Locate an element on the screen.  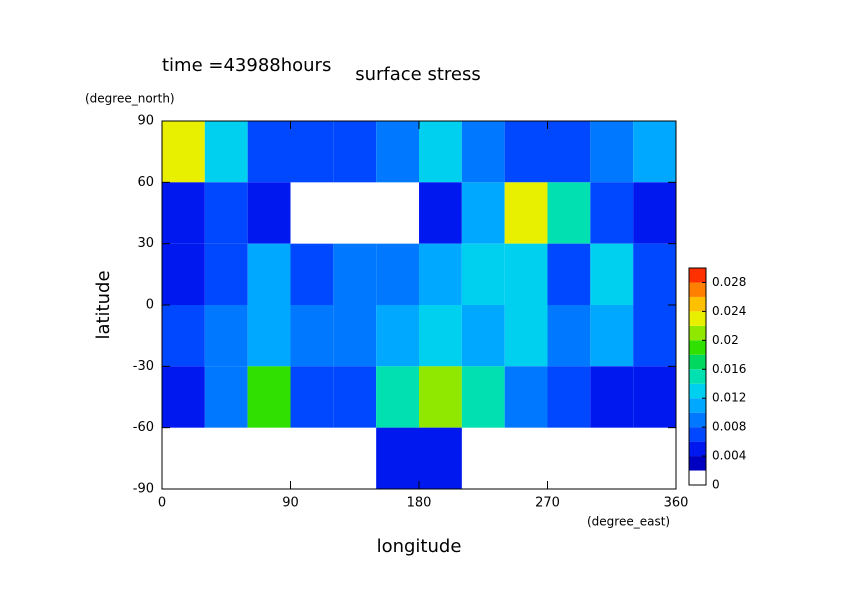
colorbar-tick-label: 0.004 is located at coordinates (729, 456).